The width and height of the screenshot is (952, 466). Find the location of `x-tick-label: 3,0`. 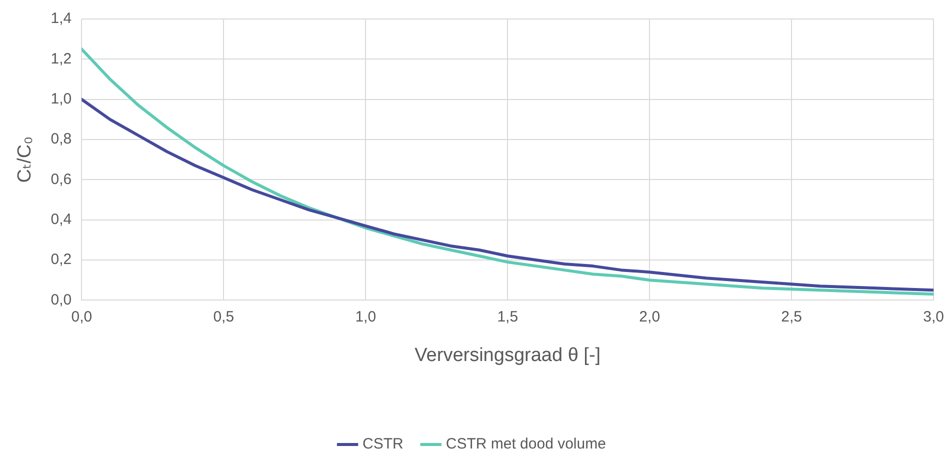

x-tick-label: 3,0 is located at coordinates (933, 317).